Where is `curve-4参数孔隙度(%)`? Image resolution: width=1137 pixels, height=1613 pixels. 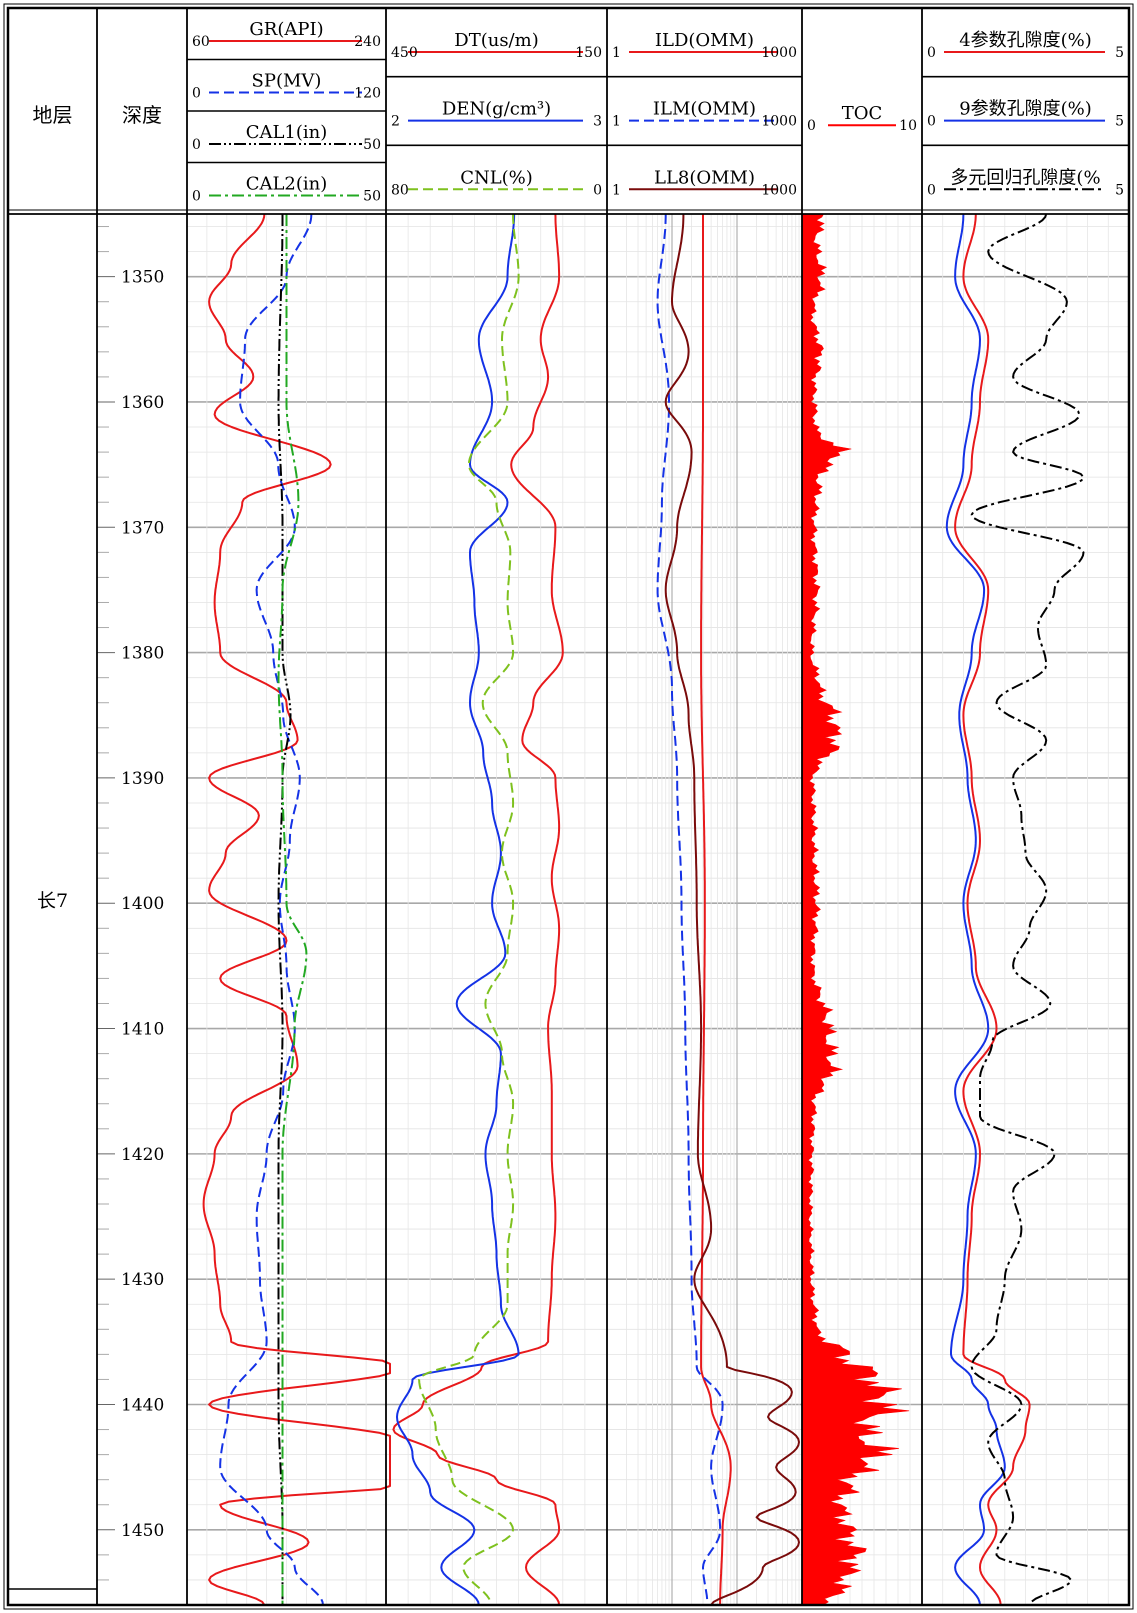 curve-4参数孔隙度(%) is located at coordinates (992, 909).